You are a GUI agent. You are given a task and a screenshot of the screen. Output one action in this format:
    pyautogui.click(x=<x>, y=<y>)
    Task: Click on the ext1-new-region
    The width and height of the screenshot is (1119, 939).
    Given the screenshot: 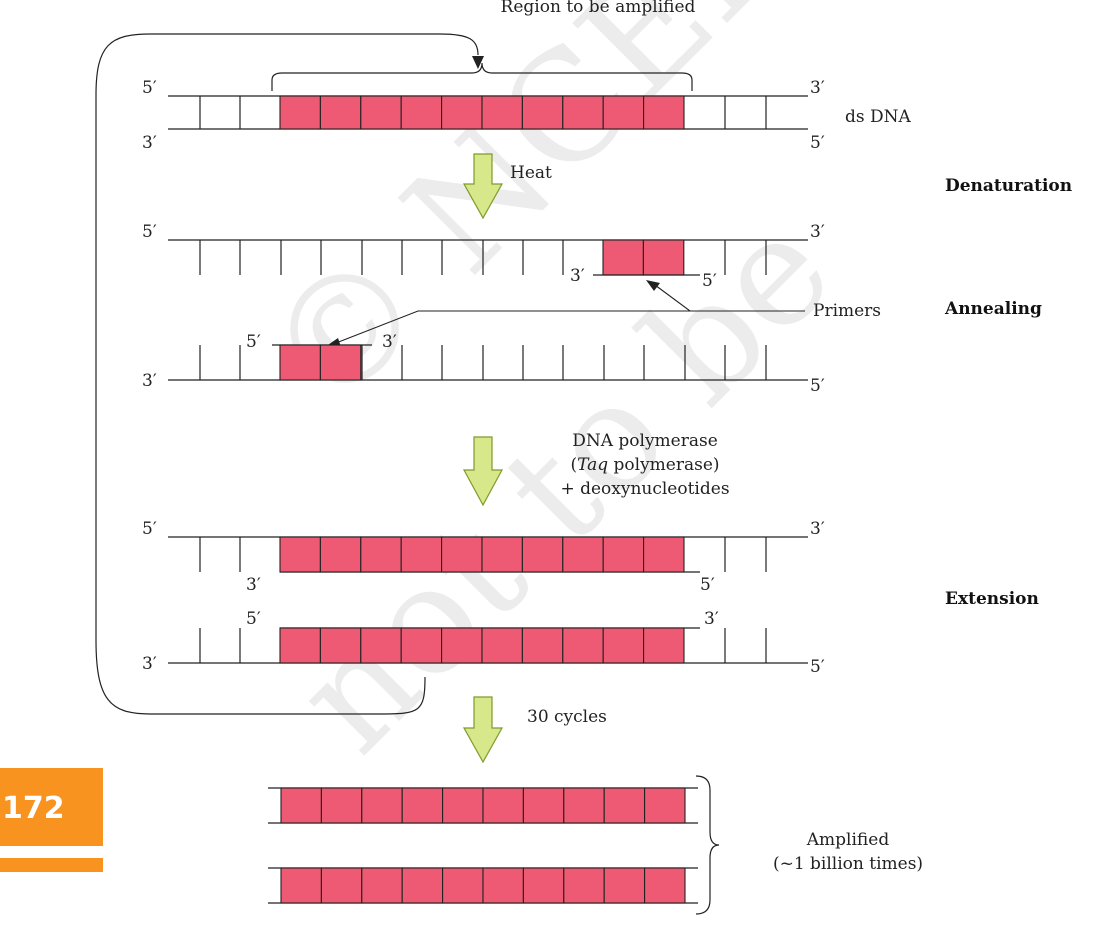 What is the action you would take?
    pyautogui.click(x=482, y=554)
    